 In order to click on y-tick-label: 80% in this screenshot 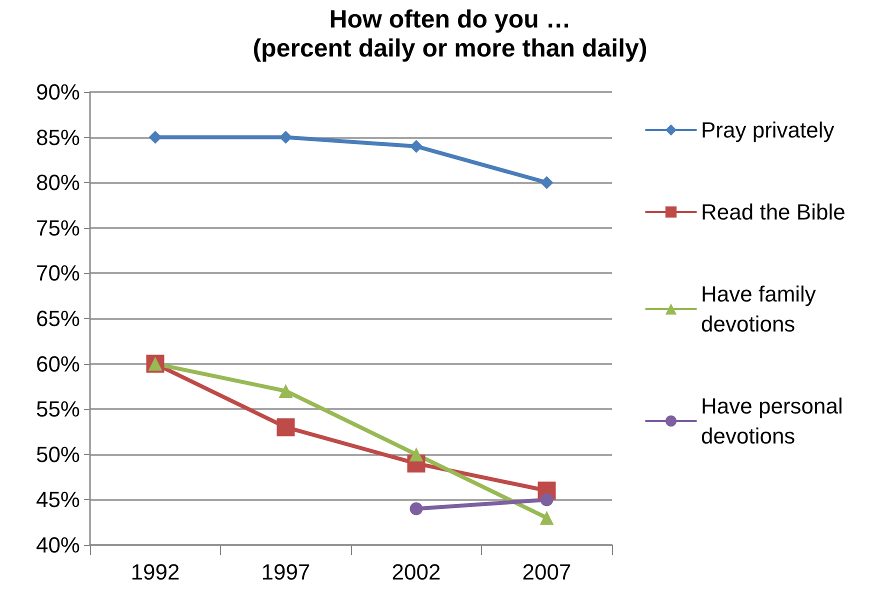, I will do `click(58, 183)`.